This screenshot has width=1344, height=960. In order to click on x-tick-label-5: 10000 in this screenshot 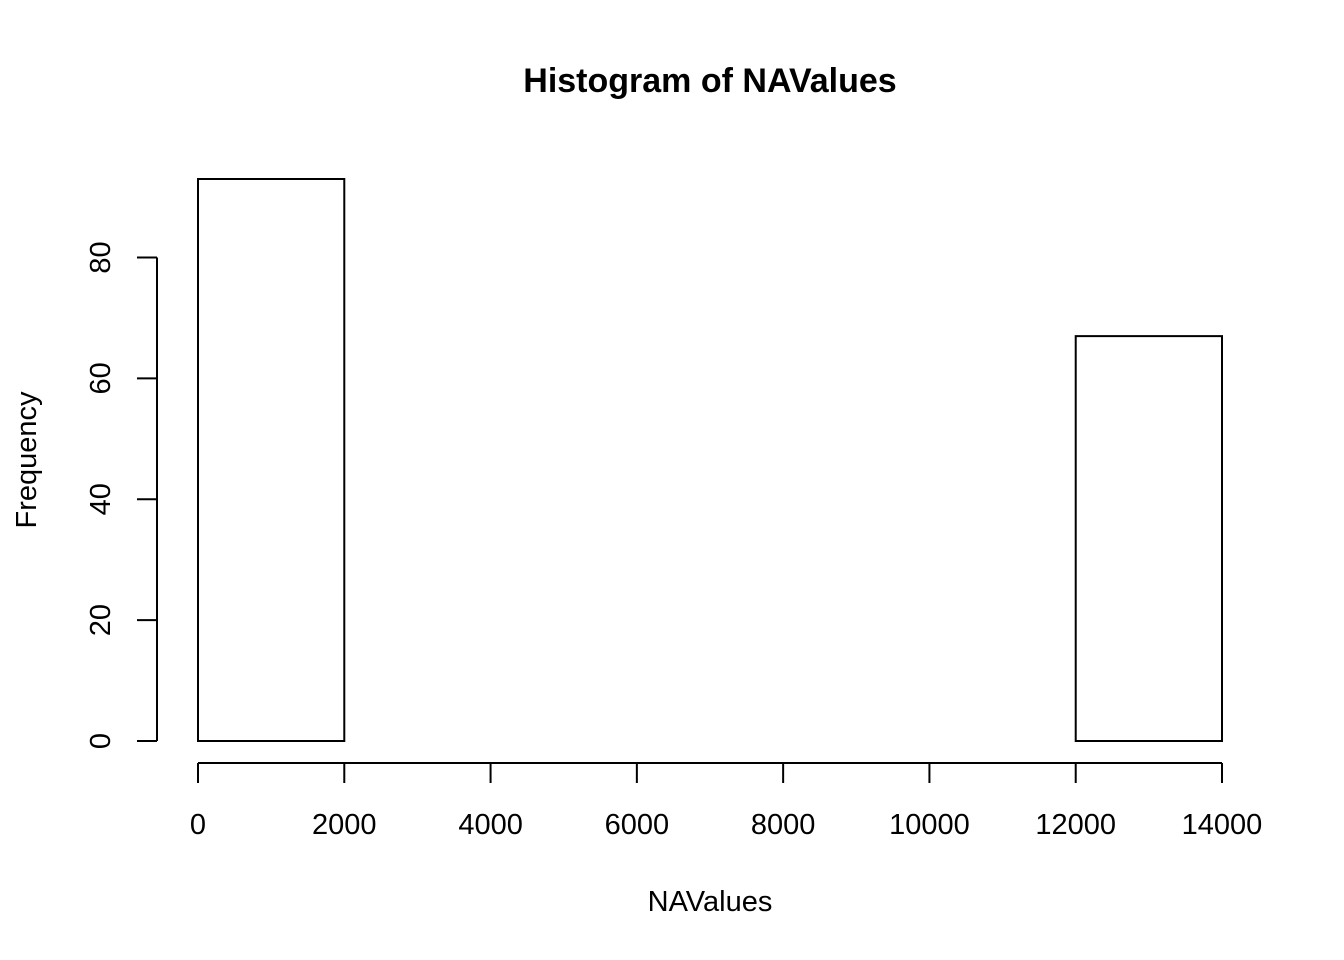, I will do `click(929, 825)`.